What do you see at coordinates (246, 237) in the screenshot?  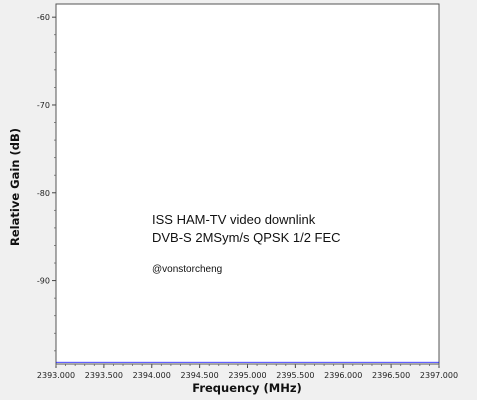 I see `annotation-modulation: DVB-S 2MSym/s QPSK 1/2 FEC` at bounding box center [246, 237].